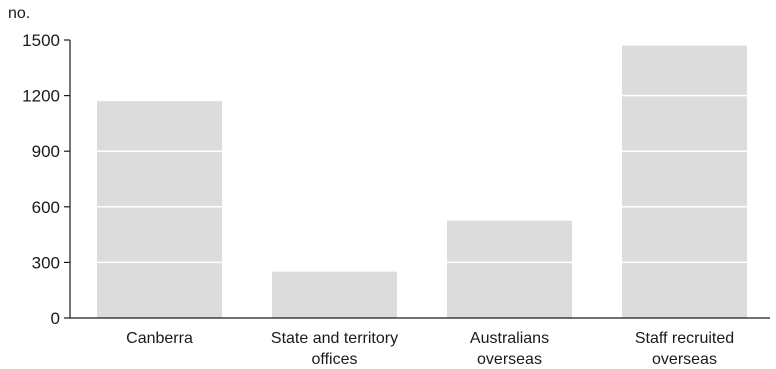  I want to click on x-category-label: Canberra, so click(159, 338).